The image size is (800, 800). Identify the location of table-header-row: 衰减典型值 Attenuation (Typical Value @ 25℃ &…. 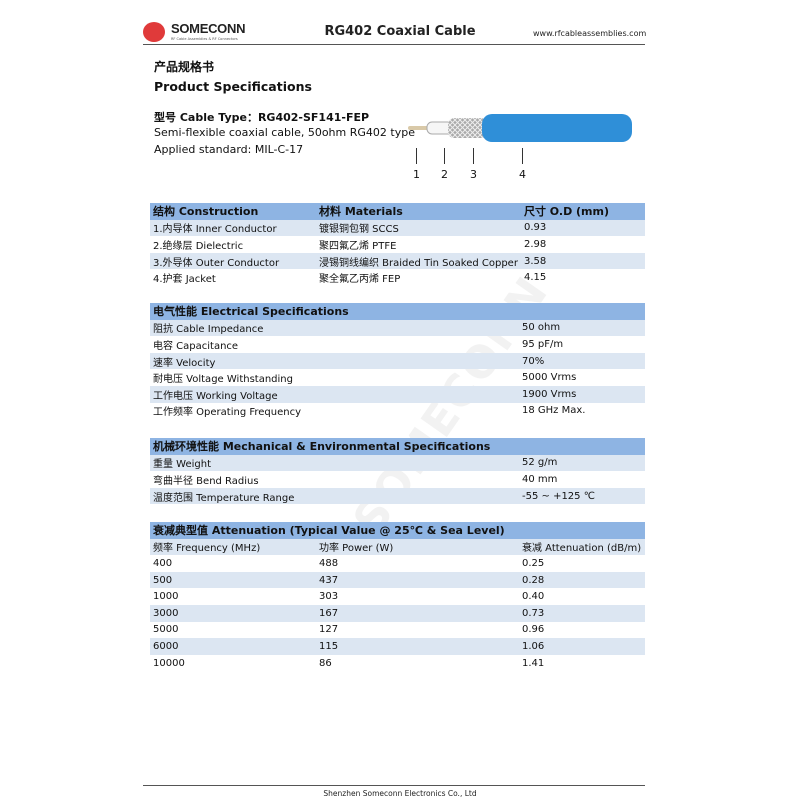
(397, 530).